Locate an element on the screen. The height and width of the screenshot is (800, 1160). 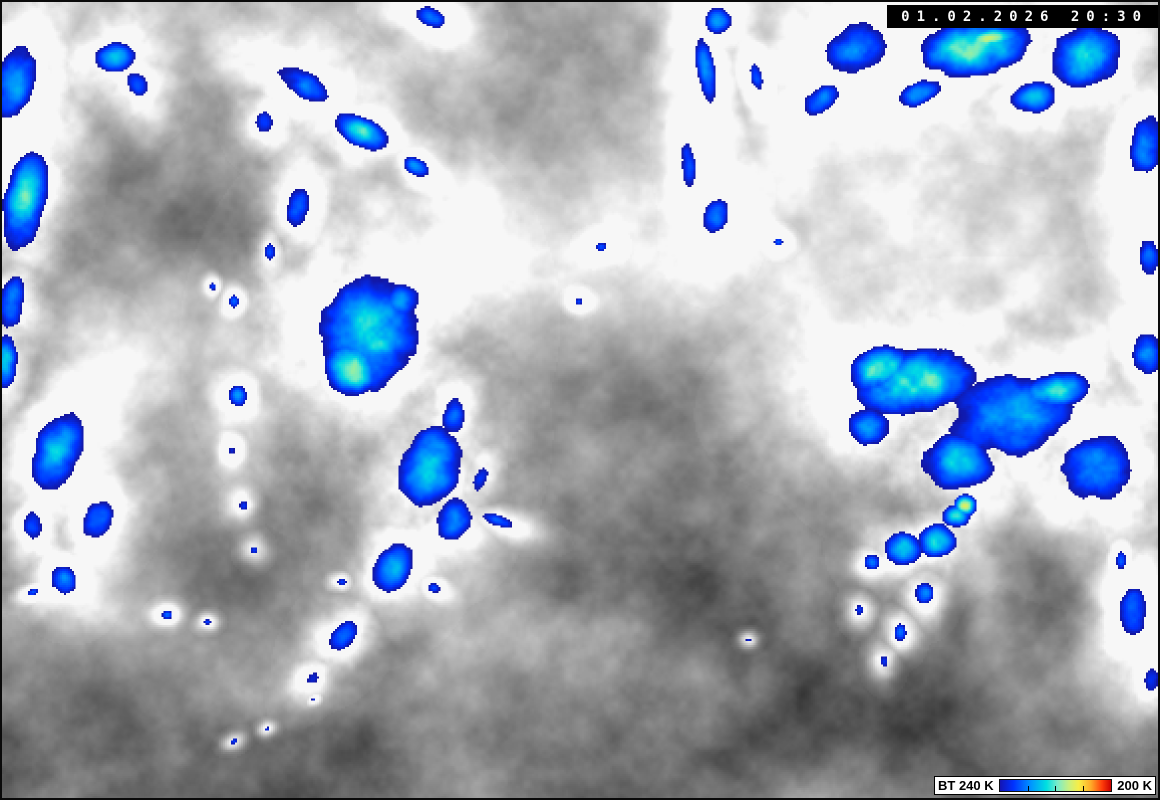
colorbar-label-right: 200 K is located at coordinates (1134, 785).